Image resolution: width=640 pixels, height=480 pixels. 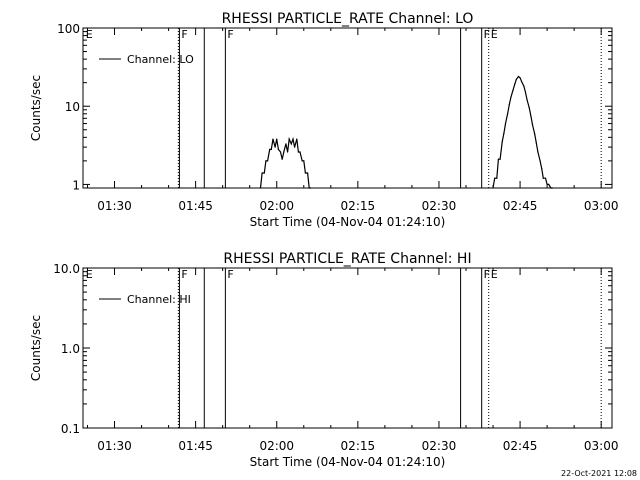 What do you see at coordinates (70, 429) in the screenshot?
I see `y-tick-label: 0.1` at bounding box center [70, 429].